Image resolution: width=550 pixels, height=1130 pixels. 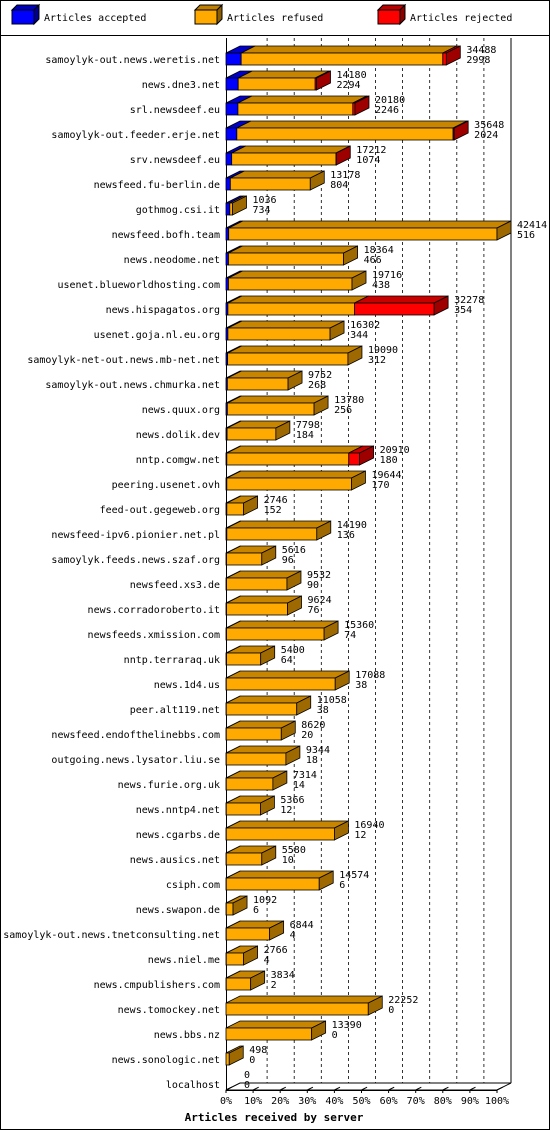 What do you see at coordinates (132, 385) in the screenshot?
I see `category-label: samoylyk-out.news.chmurka.net` at bounding box center [132, 385].